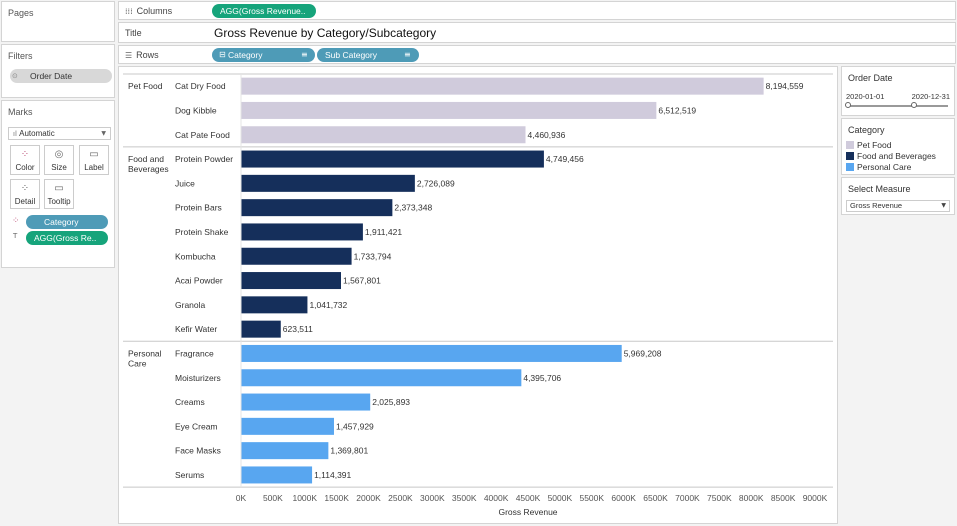 This screenshot has width=957, height=526. Describe the element at coordinates (865, 96) in the screenshot. I see `date-start: 2020-01-01` at that location.